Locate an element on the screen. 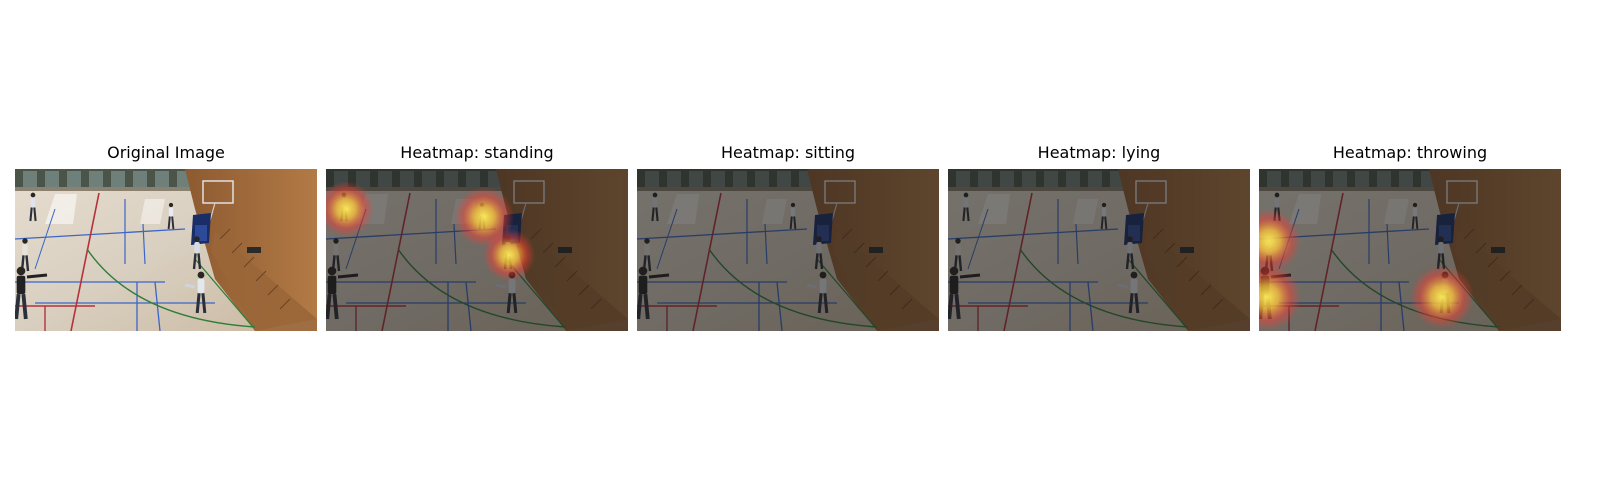  original-image is located at coordinates (166, 250).